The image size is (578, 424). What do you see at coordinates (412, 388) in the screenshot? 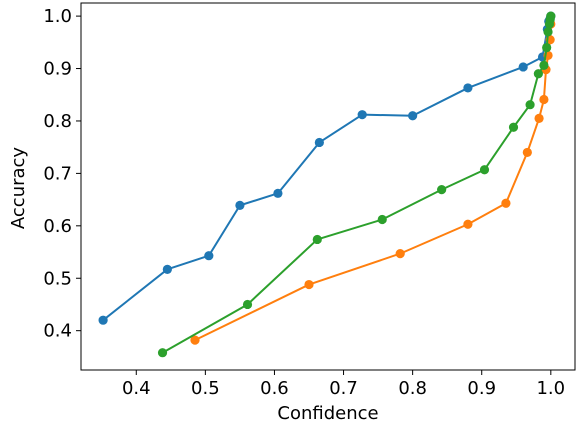
I see `x-tick-label: 0.8` at bounding box center [412, 388].